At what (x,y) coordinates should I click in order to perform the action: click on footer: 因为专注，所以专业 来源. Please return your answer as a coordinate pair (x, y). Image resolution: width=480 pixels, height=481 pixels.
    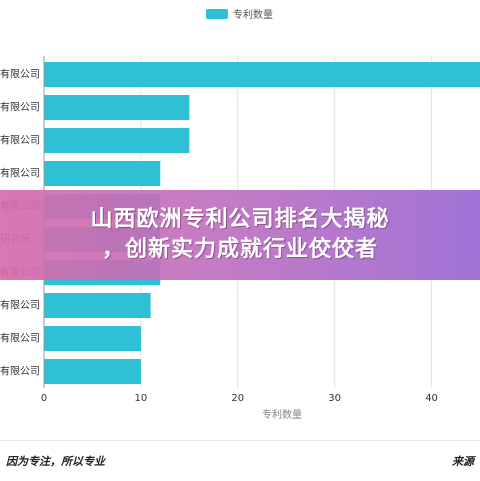
    Looking at the image, I should click on (240, 460).